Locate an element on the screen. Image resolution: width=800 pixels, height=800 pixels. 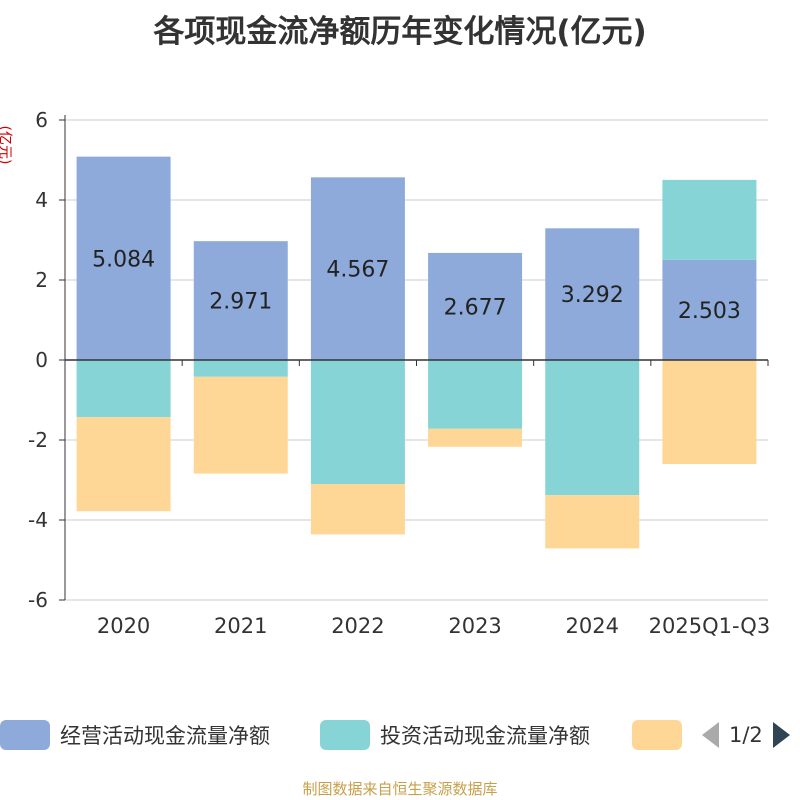
y-tick-label: -4 is located at coordinates (38, 520).